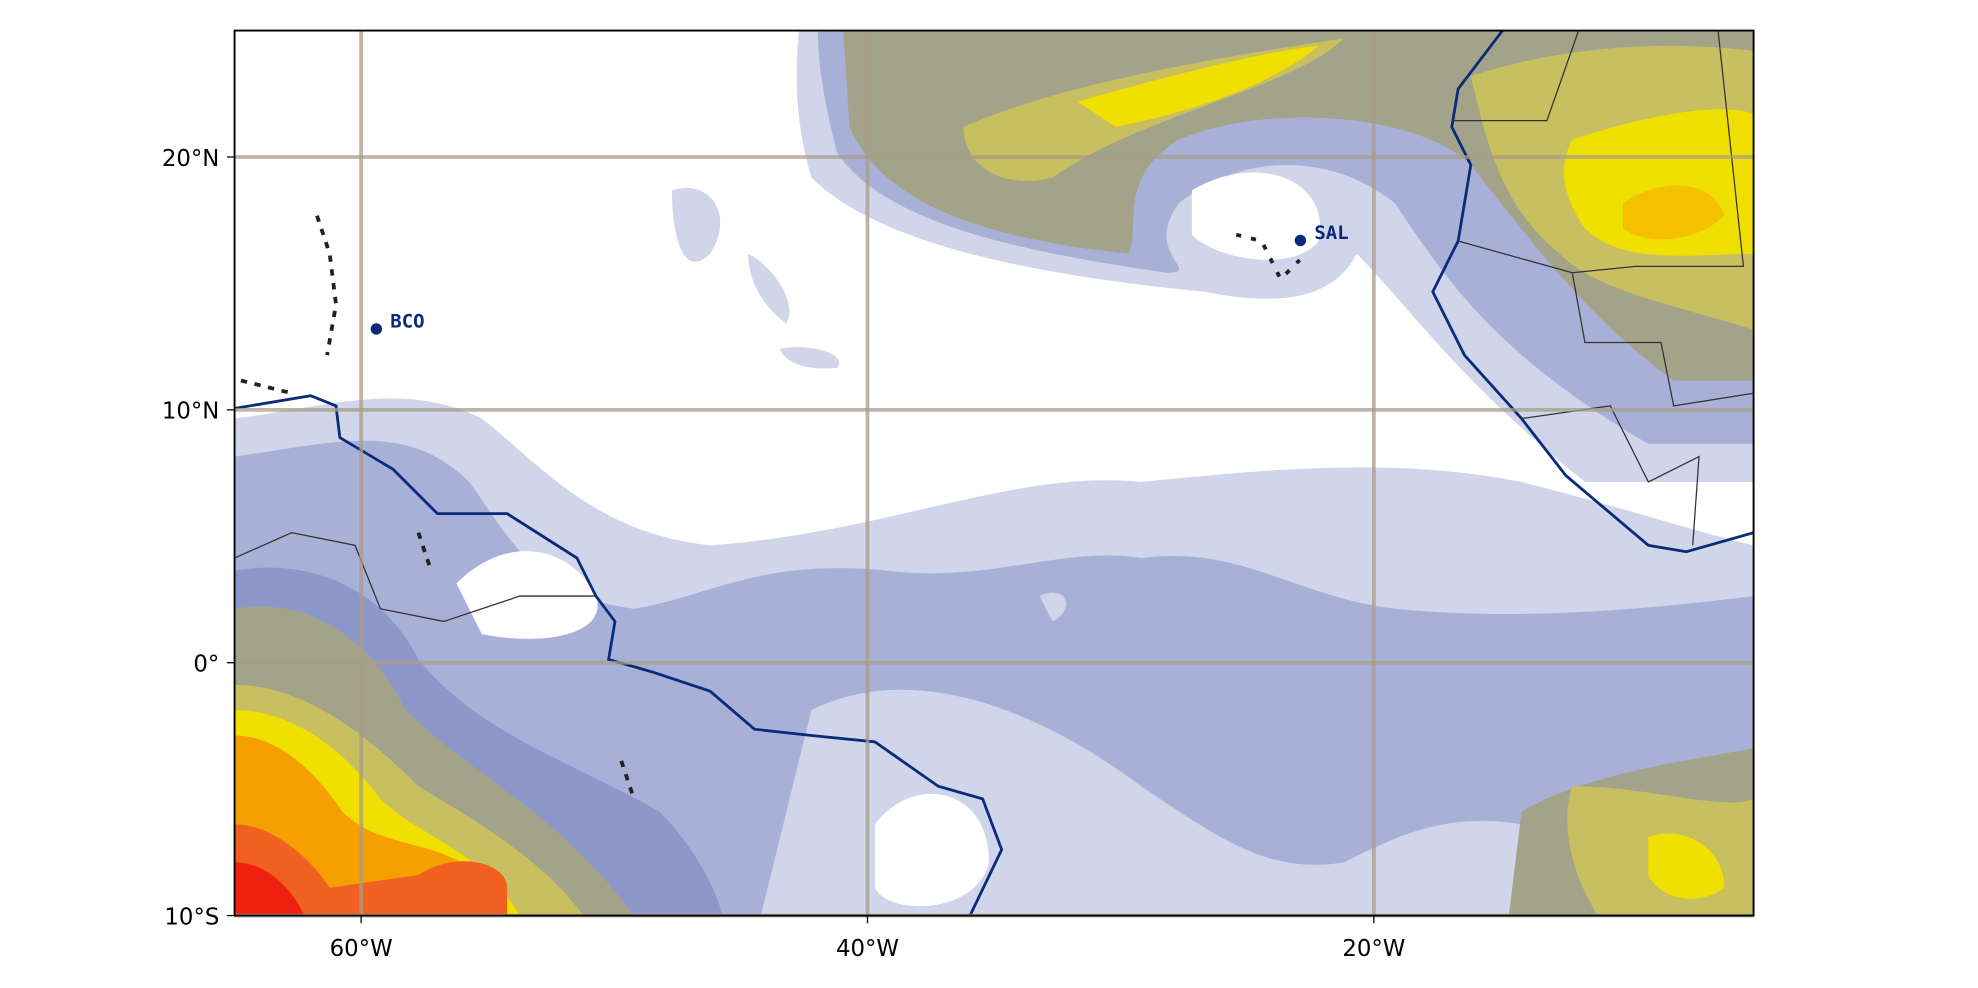 Image resolution: width=1978 pixels, height=988 pixels. What do you see at coordinates (361, 949) in the screenshot?
I see `x-tick-label: 60°W` at bounding box center [361, 949].